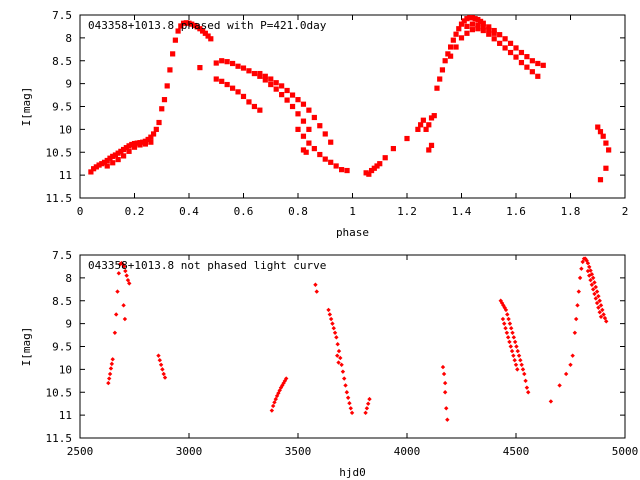  What do you see at coordinates (462, 211) in the screenshot?
I see `x-tick-label: 1.4` at bounding box center [462, 211].